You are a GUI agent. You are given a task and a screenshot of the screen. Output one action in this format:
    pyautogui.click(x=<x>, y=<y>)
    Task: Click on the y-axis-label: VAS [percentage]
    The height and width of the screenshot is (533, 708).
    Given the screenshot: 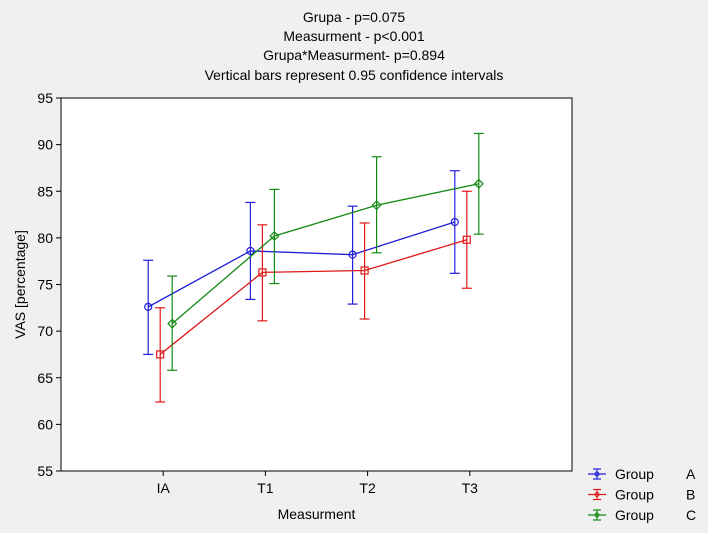 What is the action you would take?
    pyautogui.click(x=20, y=284)
    